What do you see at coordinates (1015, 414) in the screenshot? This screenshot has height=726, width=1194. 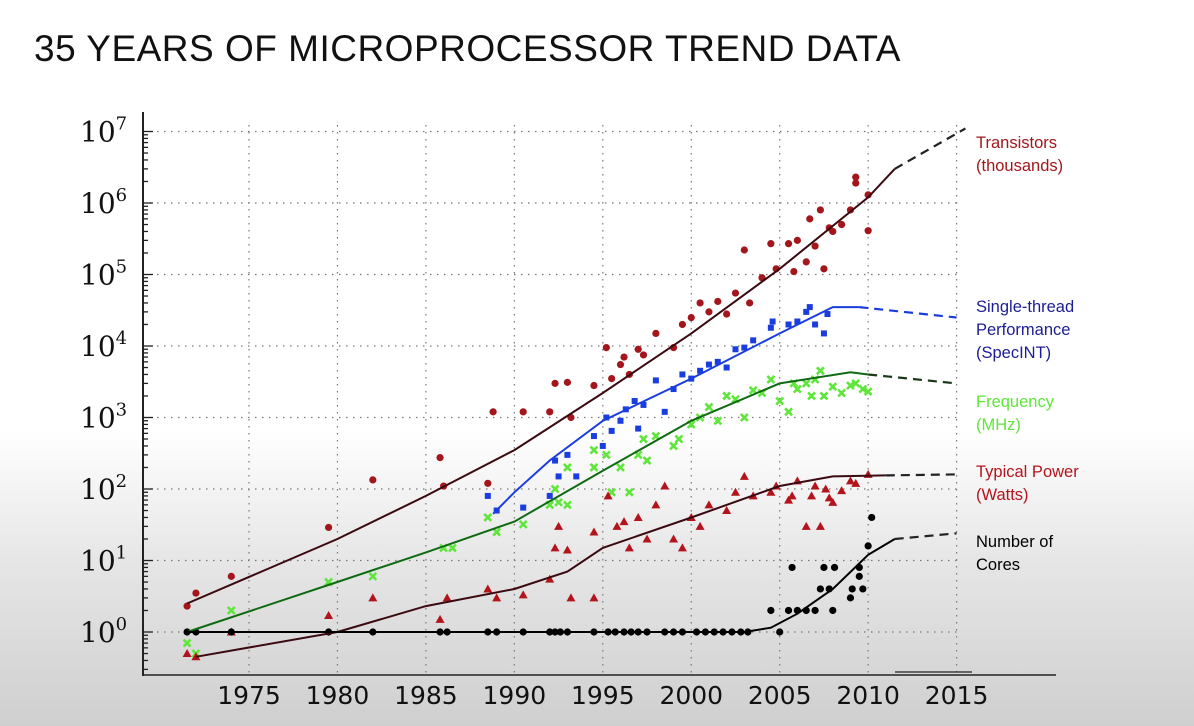 I see `legend-entry: Frequency (MHz)` at bounding box center [1015, 414].